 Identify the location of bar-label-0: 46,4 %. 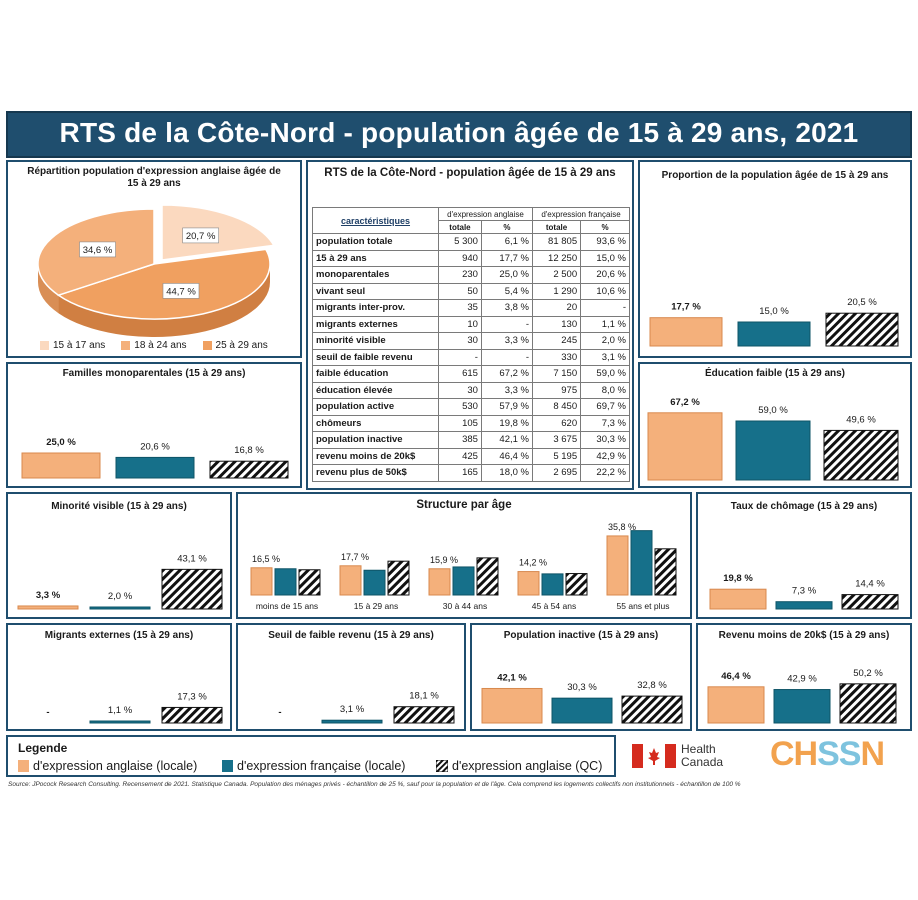
(736, 676).